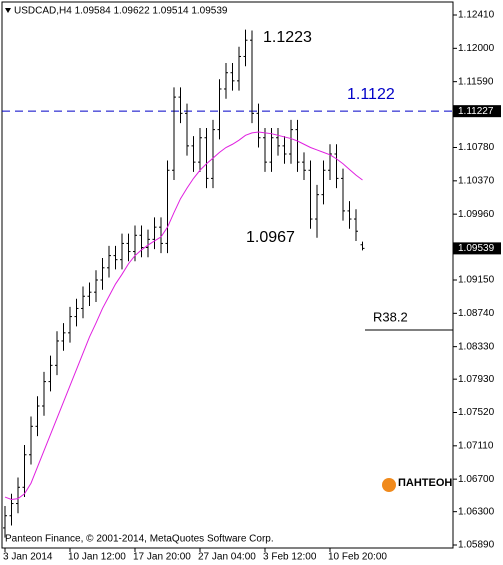 This screenshot has width=503, height=565. Describe the element at coordinates (290, 557) in the screenshot. I see `x-tick-label: 3 Feb 12:00` at that location.